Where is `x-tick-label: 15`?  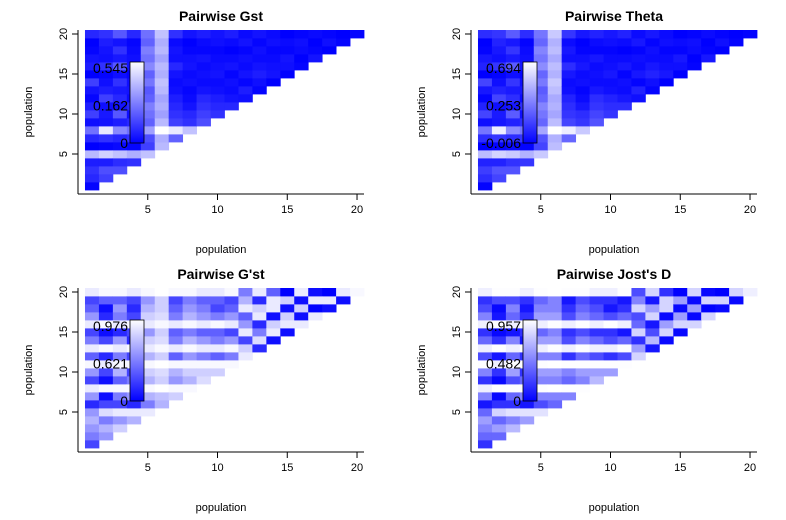
x-tick-label: 15 is located at coordinates (680, 468).